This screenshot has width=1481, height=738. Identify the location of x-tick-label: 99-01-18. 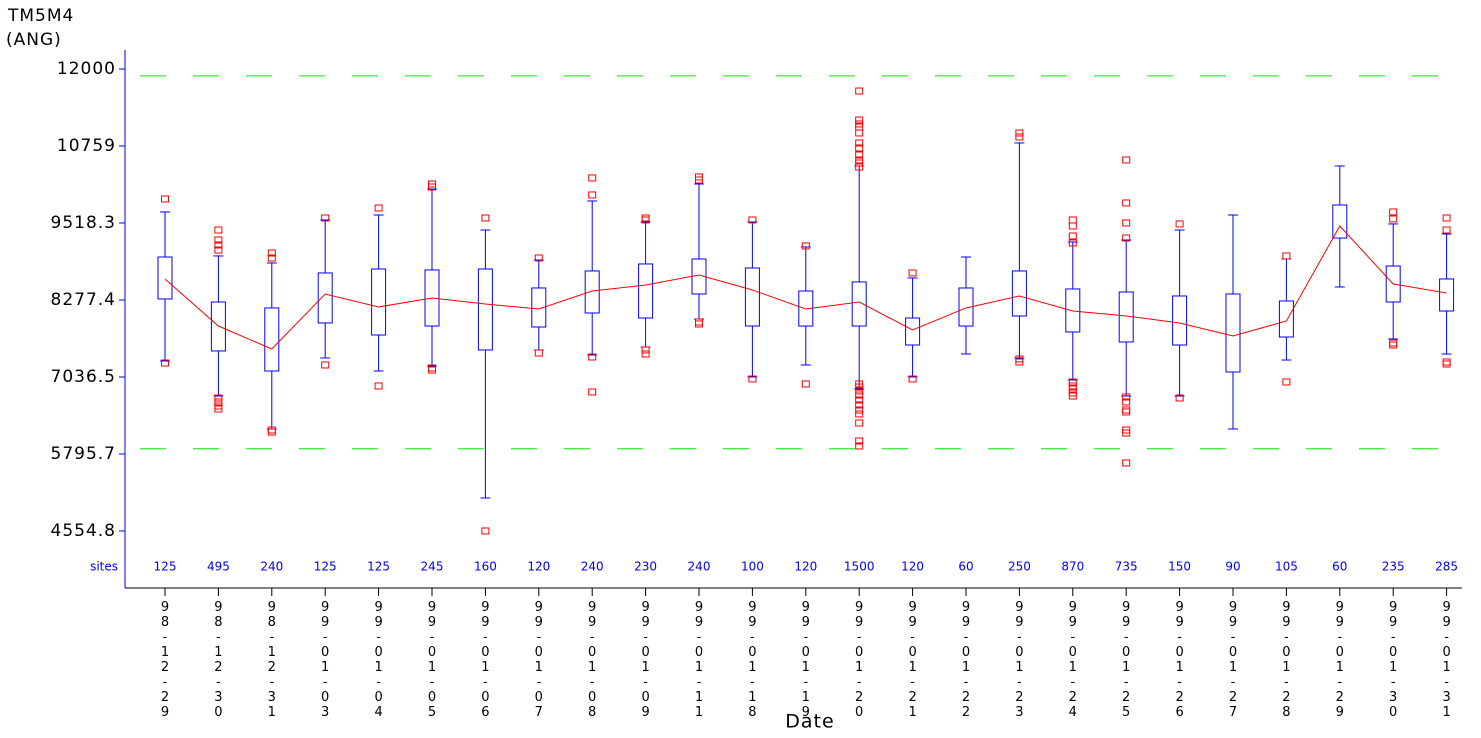
(752, 660).